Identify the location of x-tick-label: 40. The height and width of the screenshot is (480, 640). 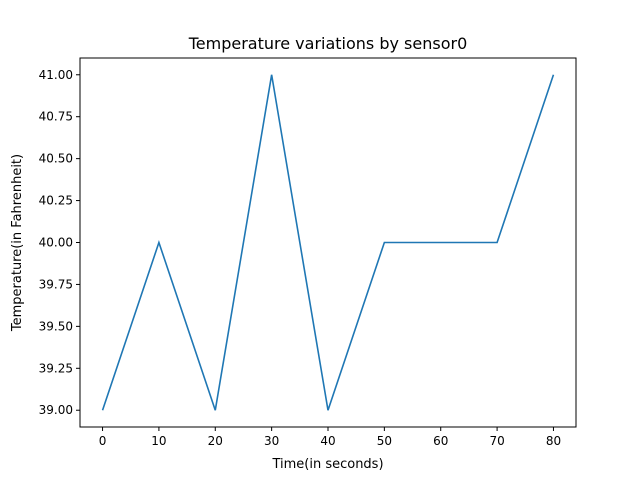
(327, 441).